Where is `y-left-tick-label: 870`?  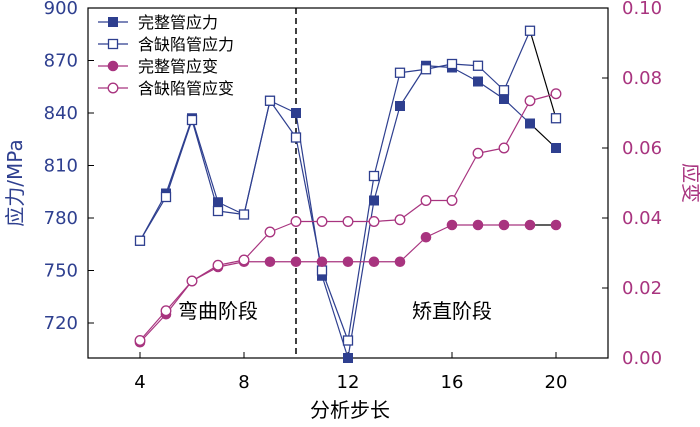
y-left-tick-label: 870 is located at coordinates (61, 61).